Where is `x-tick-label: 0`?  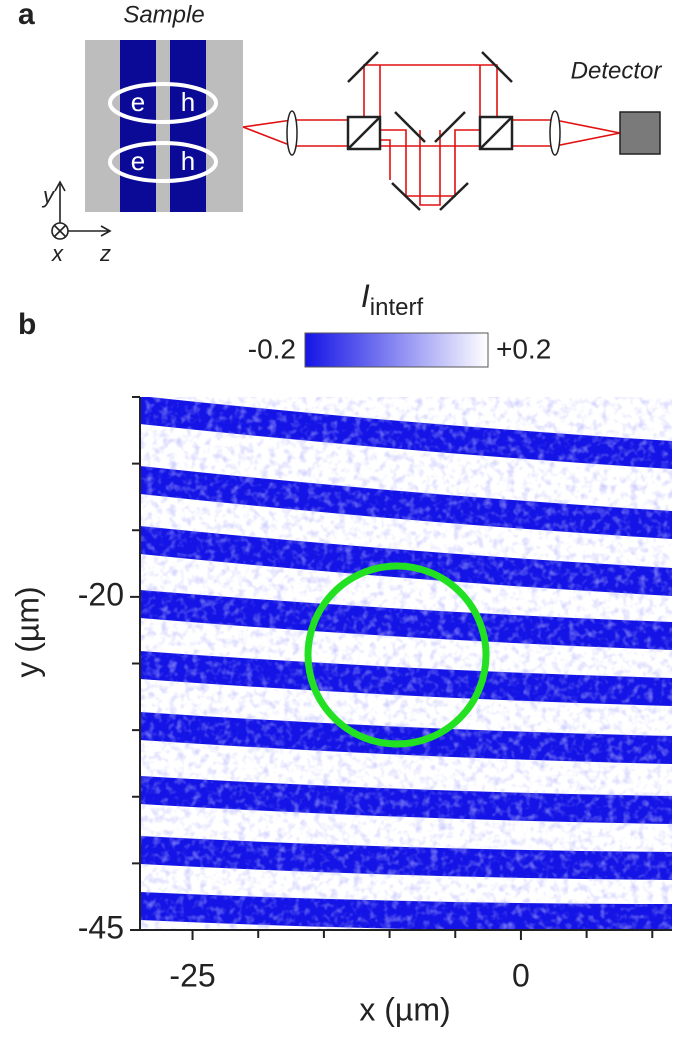 x-tick-label: 0 is located at coordinates (521, 975).